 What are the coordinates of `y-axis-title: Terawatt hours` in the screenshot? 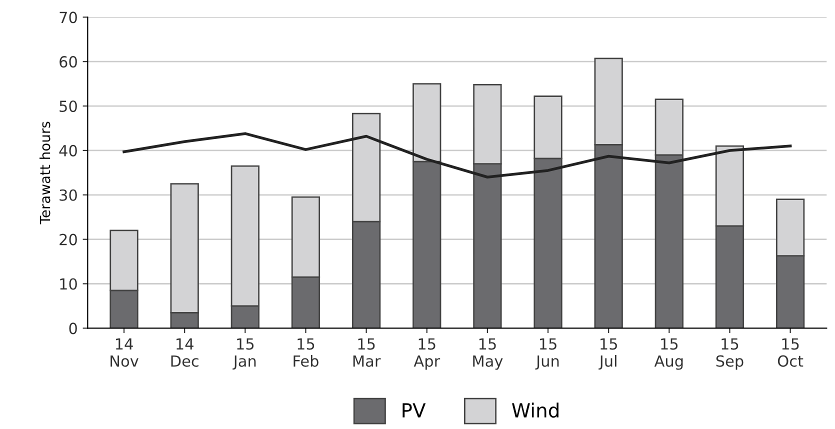 It's located at (45, 173).